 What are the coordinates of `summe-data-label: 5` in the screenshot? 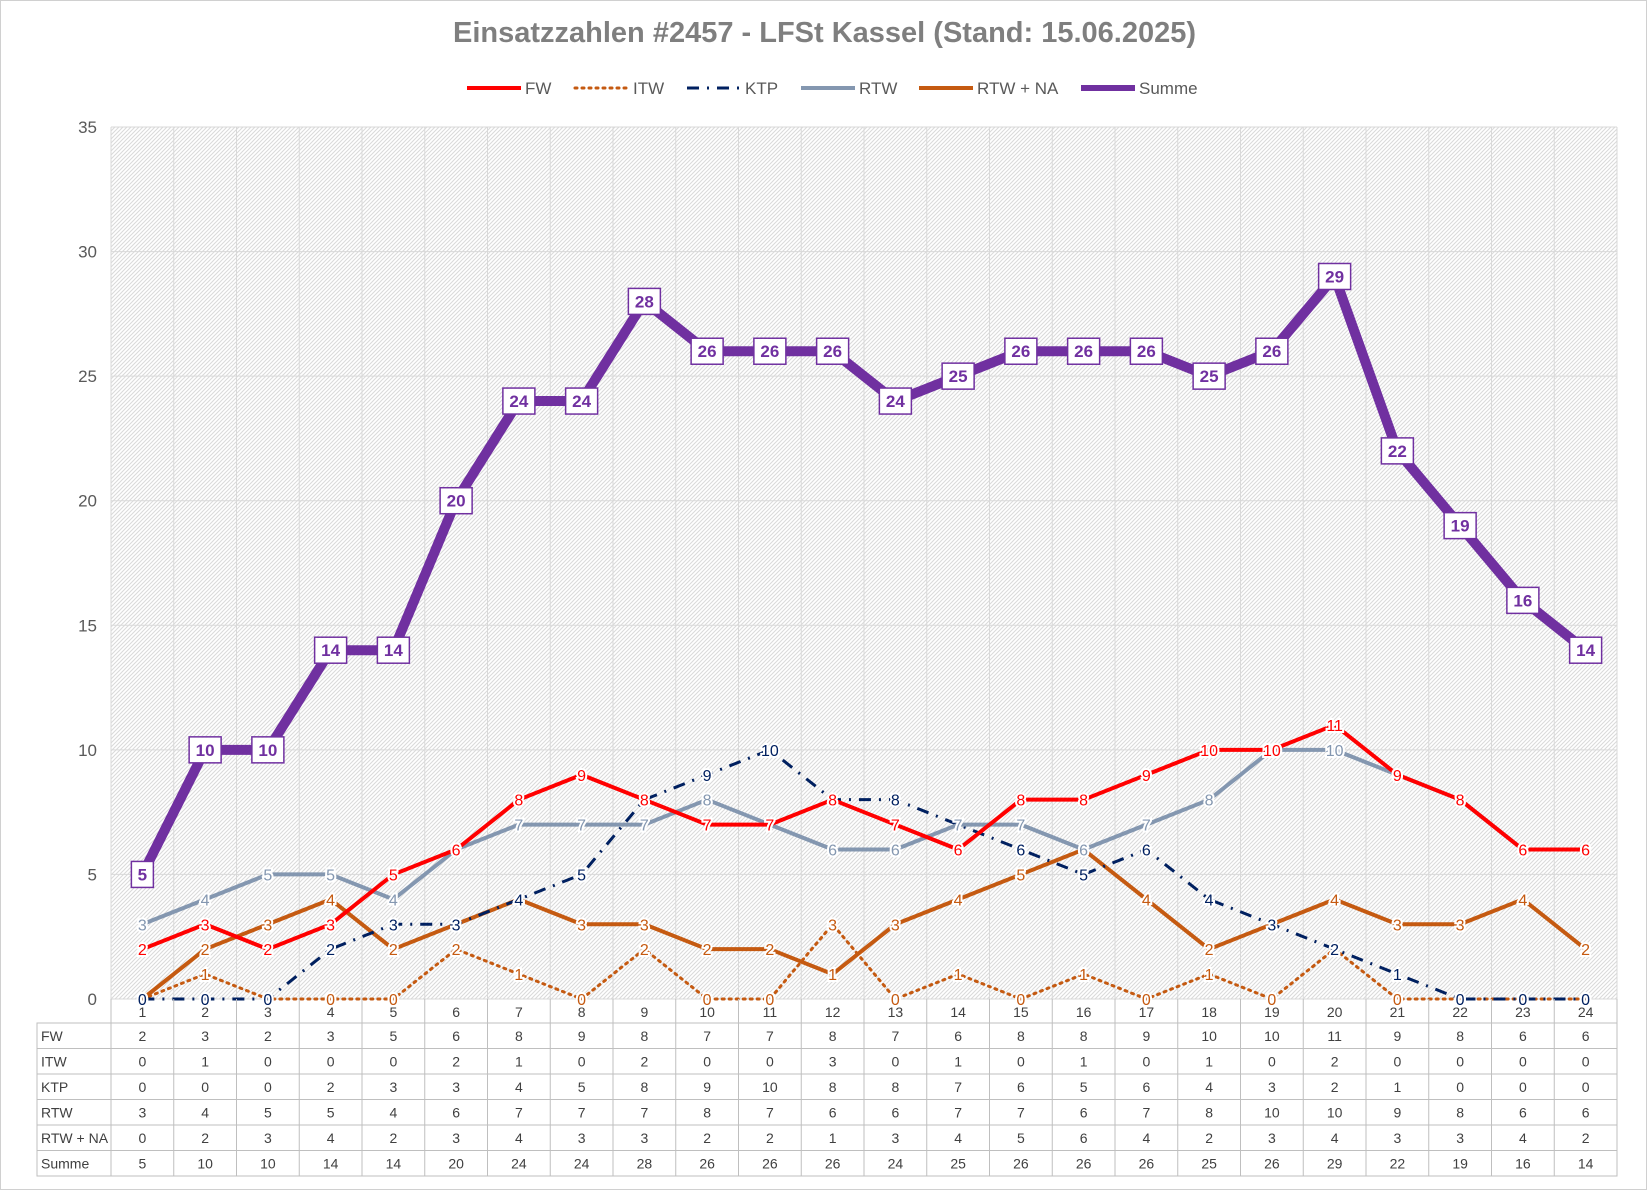 It's located at (142, 874).